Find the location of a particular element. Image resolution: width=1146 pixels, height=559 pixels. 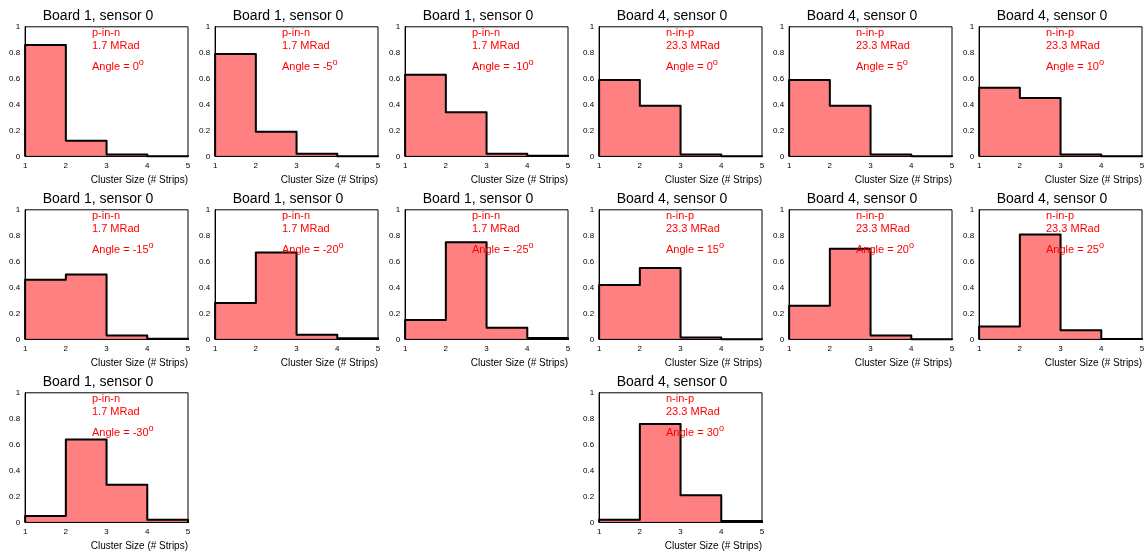

annotation: Angle = 15$^{o}$ is located at coordinates (695, 247).